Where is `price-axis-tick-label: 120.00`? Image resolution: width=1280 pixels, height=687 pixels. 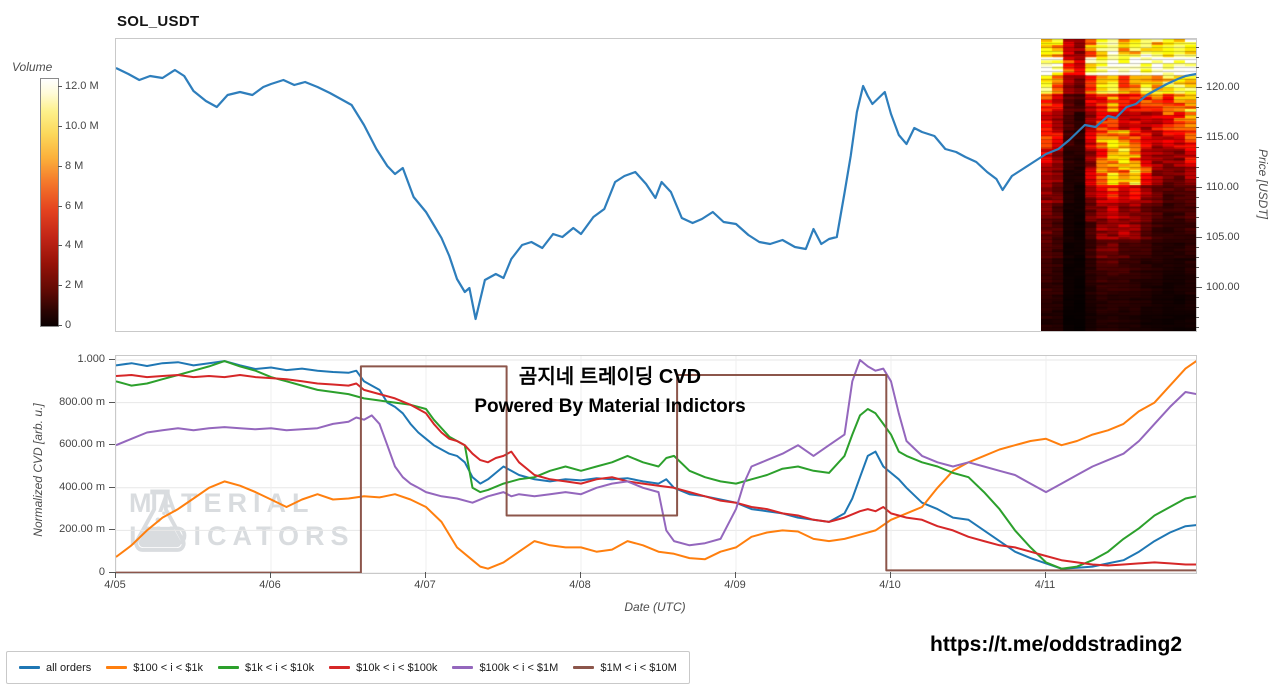 price-axis-tick-label: 120.00 is located at coordinates (1223, 87).